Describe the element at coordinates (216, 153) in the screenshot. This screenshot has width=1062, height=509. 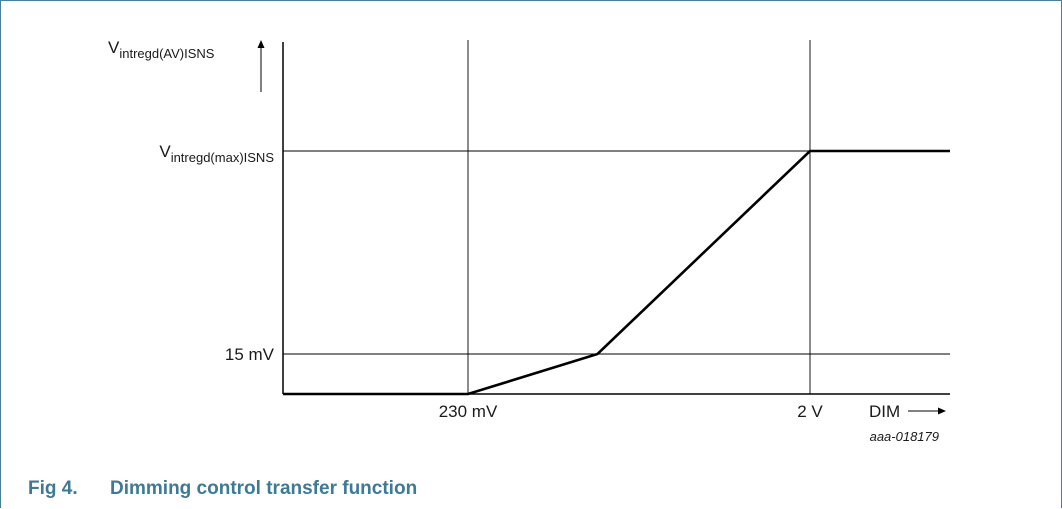
I see `y-tick-label-1: Vintregd(max)ISNS` at that location.